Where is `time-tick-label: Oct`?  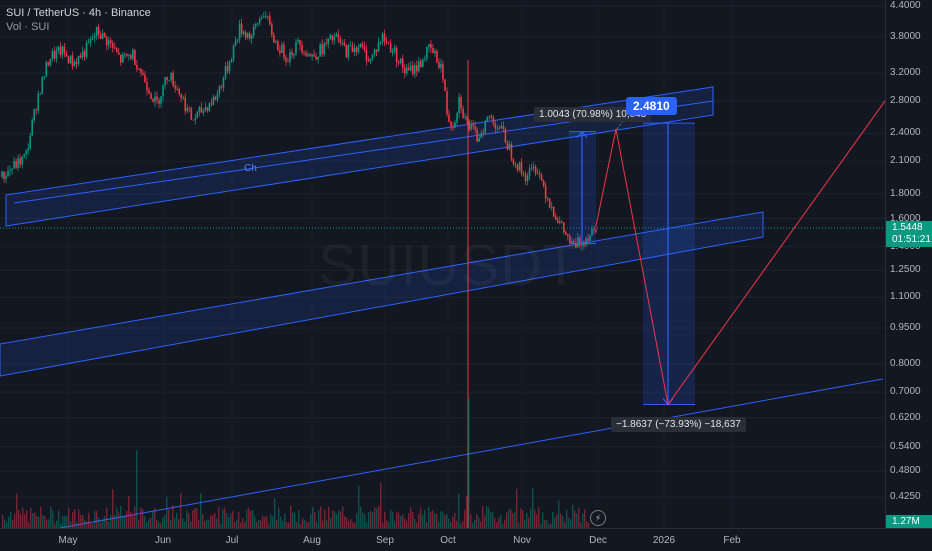 time-tick-label: Oct is located at coordinates (448, 540).